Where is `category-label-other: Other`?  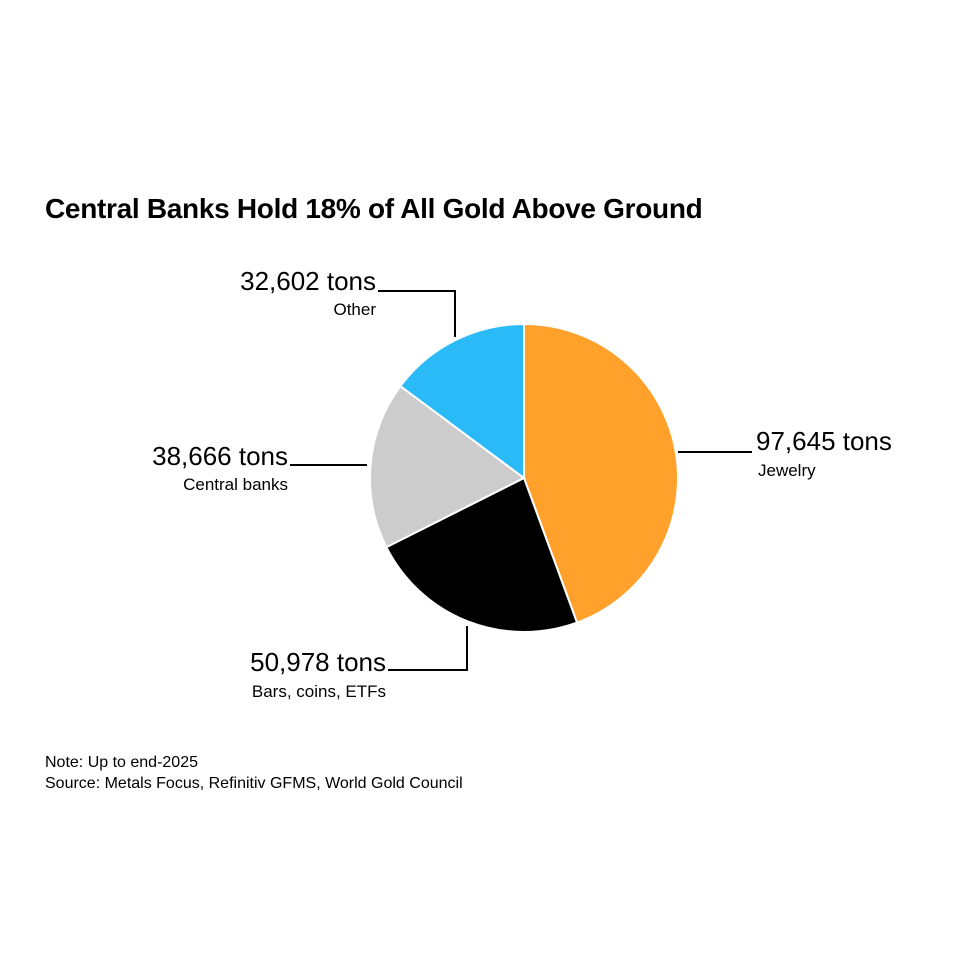 category-label-other: Other is located at coordinates (354, 309).